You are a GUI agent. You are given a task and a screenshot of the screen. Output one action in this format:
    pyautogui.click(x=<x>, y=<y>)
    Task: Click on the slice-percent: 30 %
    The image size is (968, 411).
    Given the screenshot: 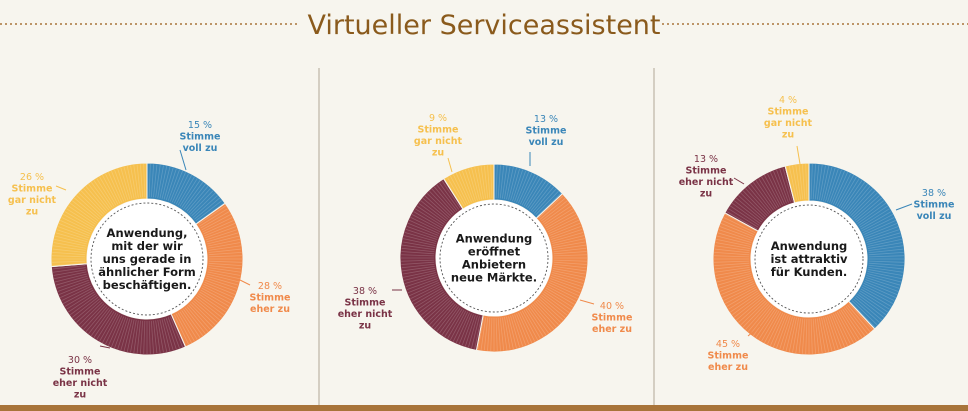 What is the action you would take?
    pyautogui.click(x=80, y=360)
    